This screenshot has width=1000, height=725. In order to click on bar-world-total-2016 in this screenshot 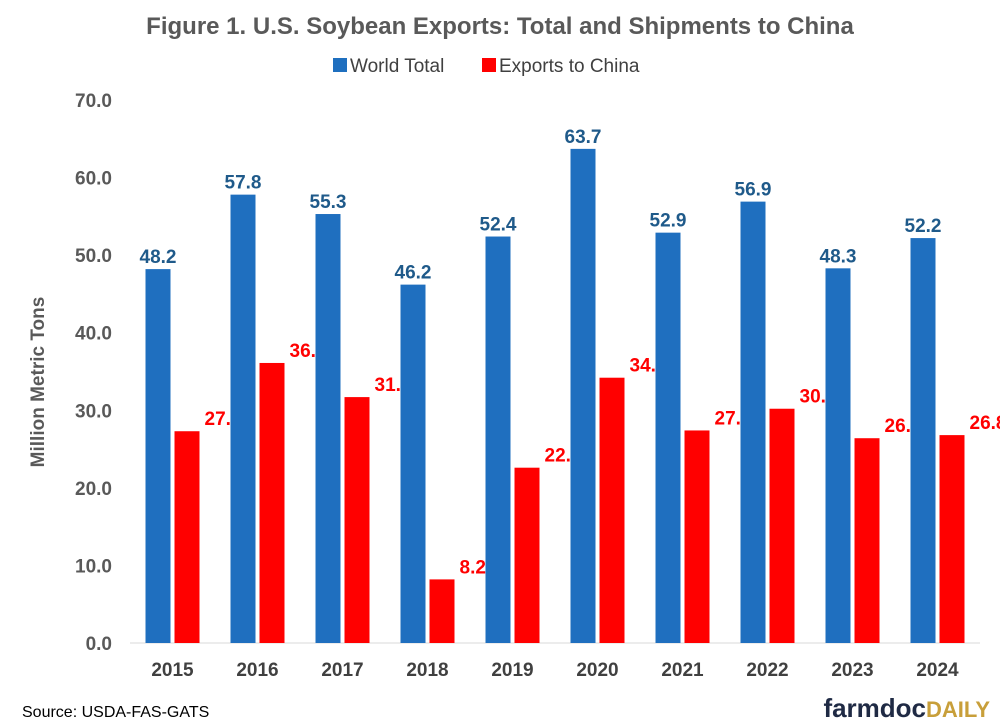, I will do `click(243, 418)`.